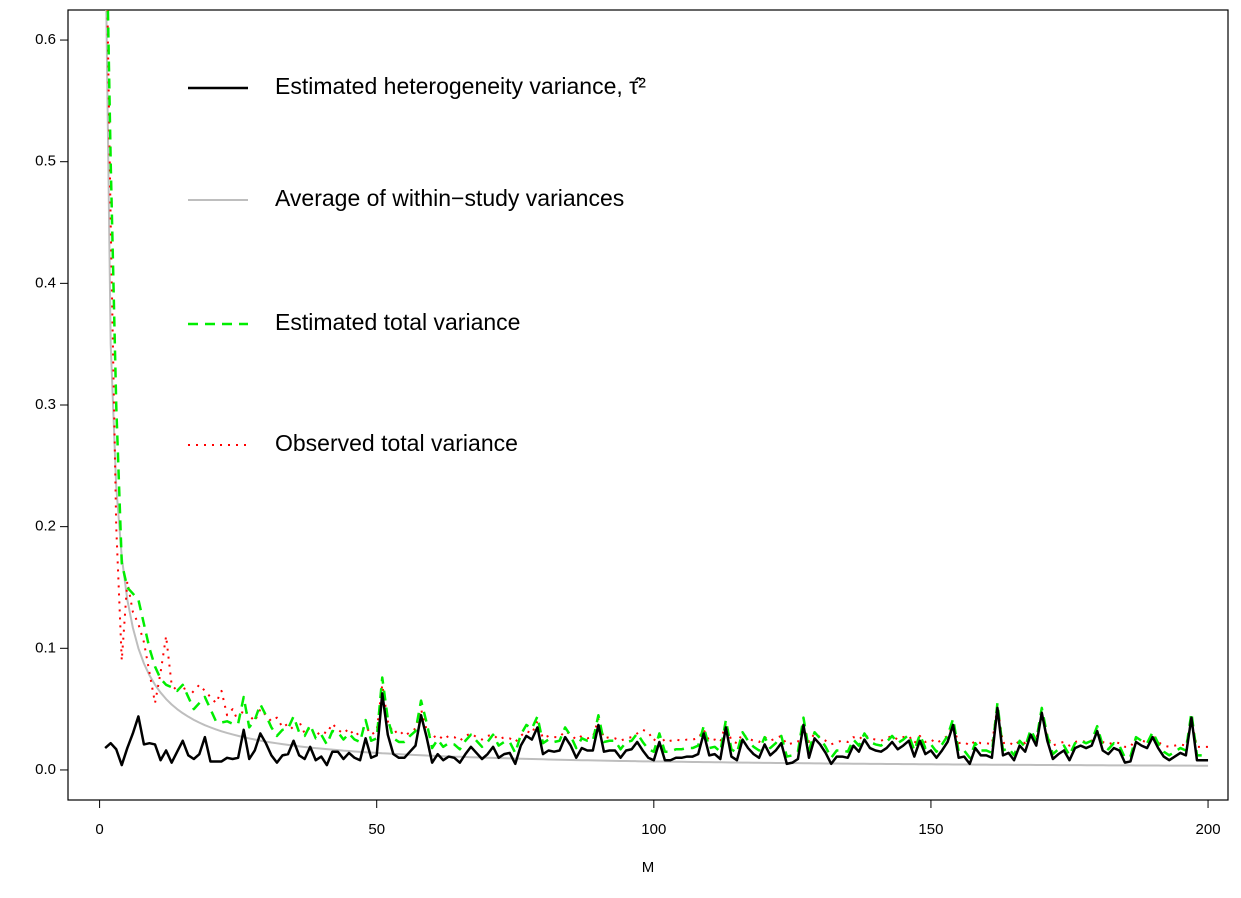 This screenshot has width=1241, height=898. Describe the element at coordinates (45, 647) in the screenshot. I see `y-tick-label: 0.1` at that location.